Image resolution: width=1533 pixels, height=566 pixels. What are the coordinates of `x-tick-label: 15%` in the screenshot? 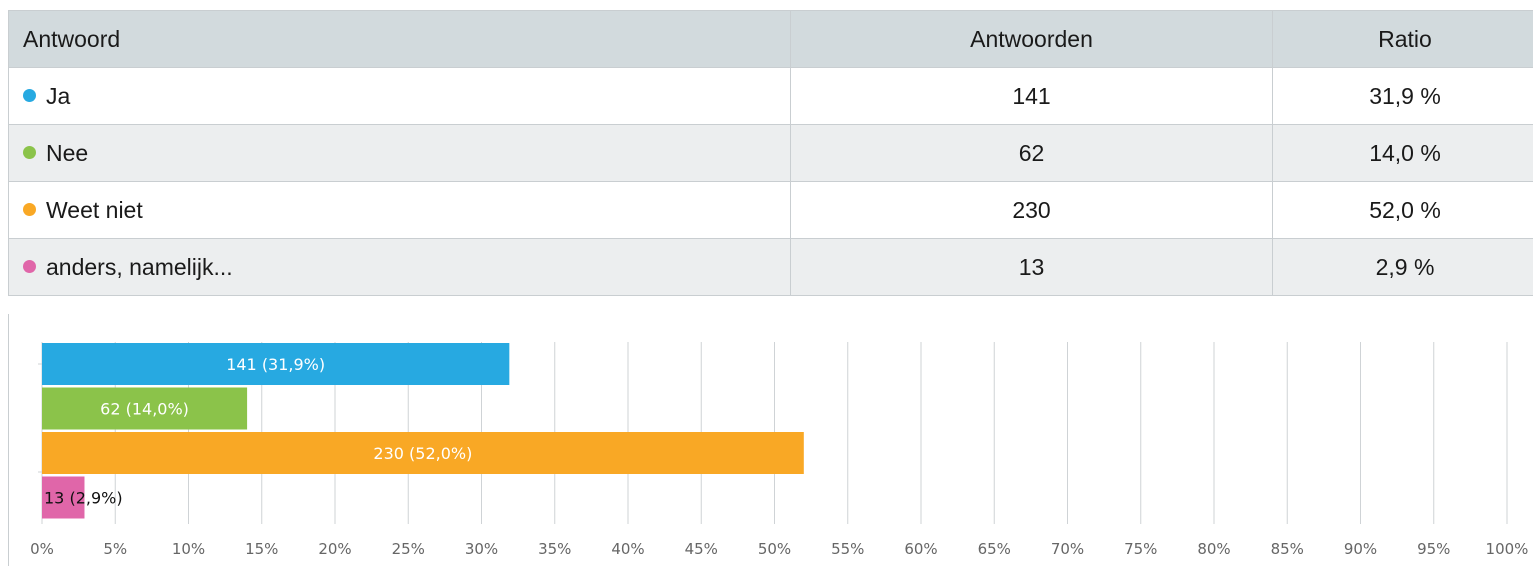 It's located at (261, 549).